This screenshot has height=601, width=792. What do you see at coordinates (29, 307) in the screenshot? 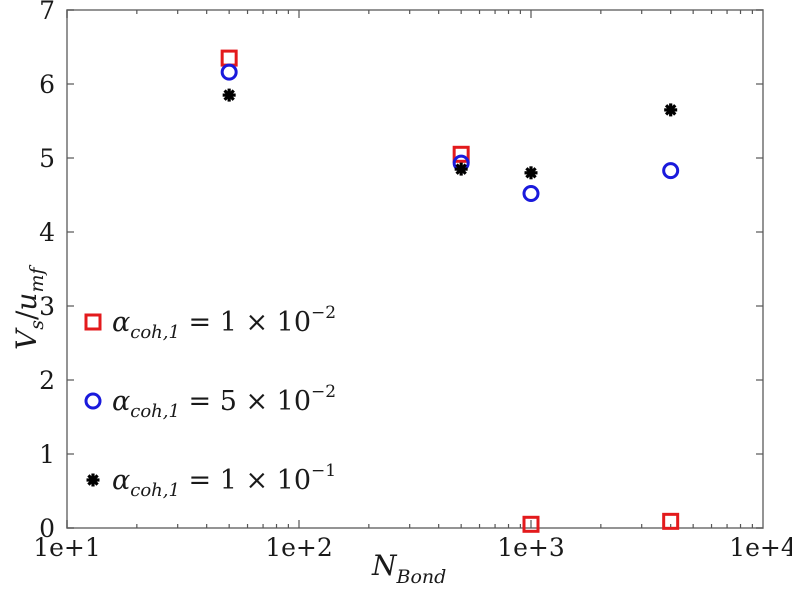
I see `y-axis-label: Vs/umf` at bounding box center [29, 307].